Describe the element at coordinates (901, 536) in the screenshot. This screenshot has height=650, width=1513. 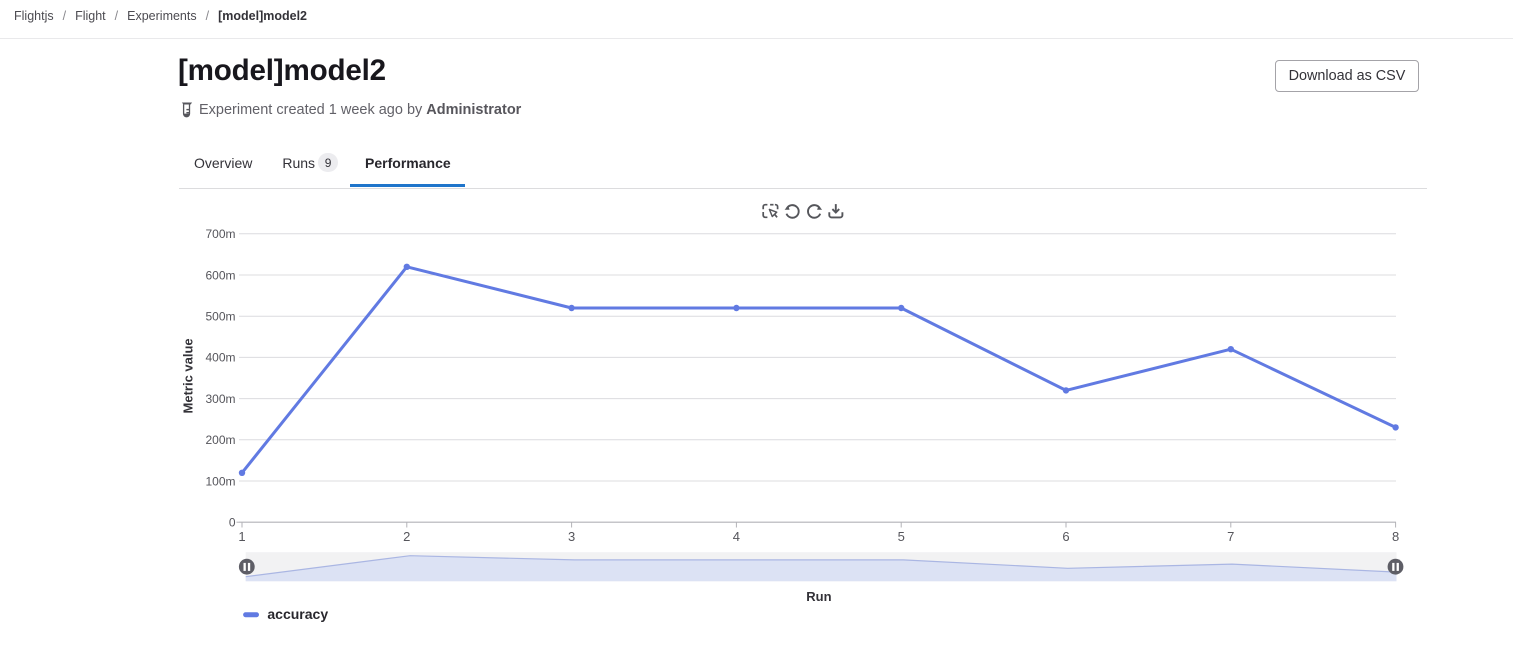
I see `svg-text: 5` at that location.